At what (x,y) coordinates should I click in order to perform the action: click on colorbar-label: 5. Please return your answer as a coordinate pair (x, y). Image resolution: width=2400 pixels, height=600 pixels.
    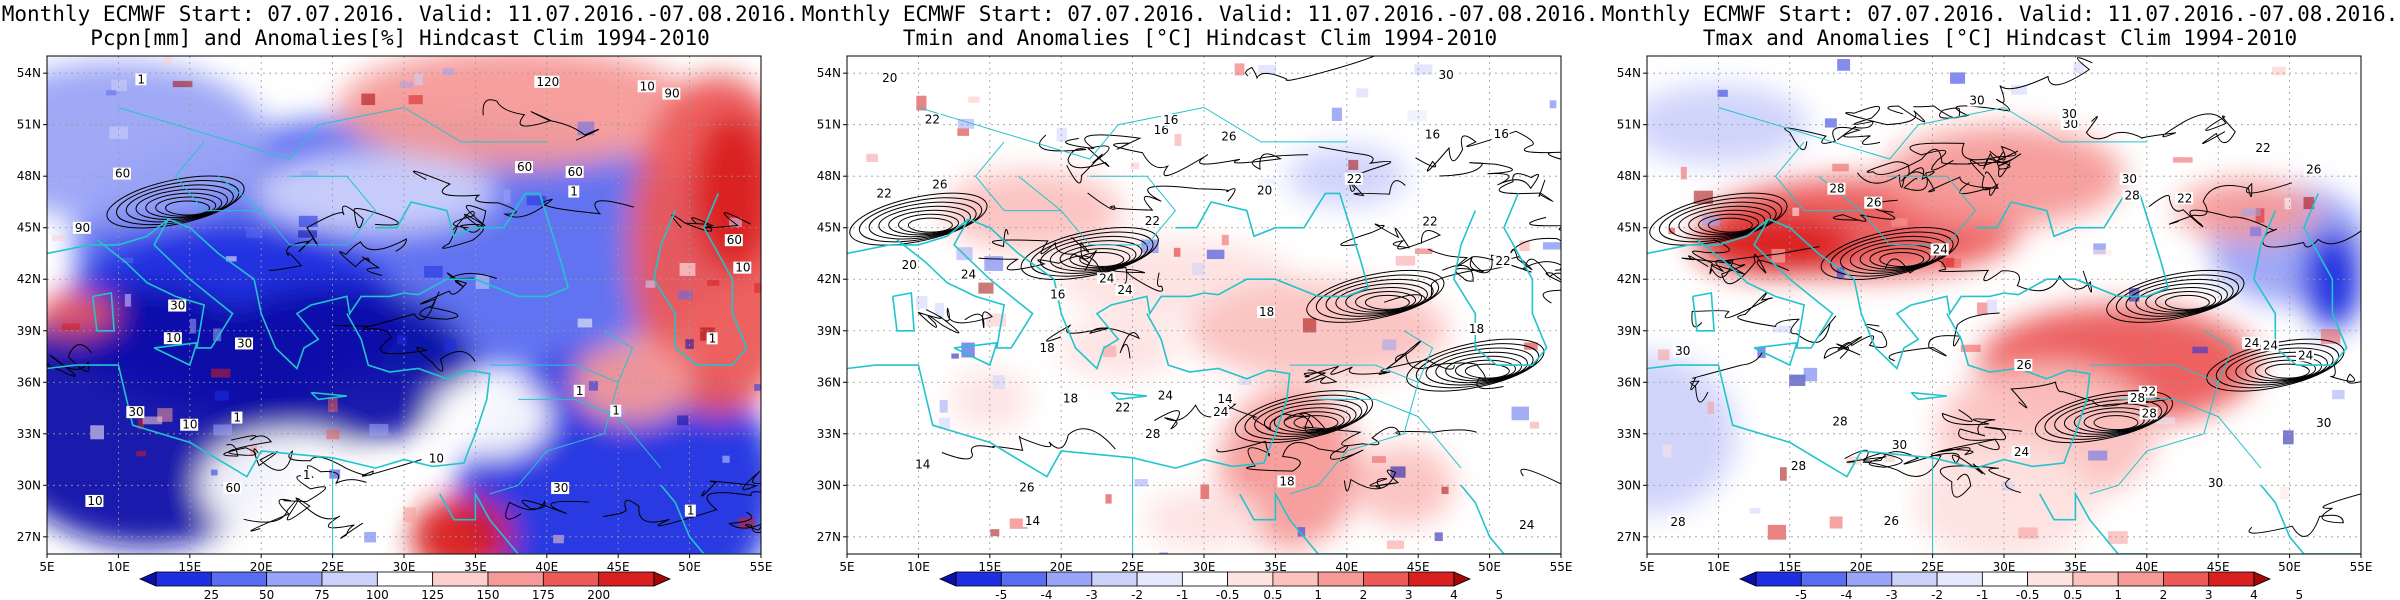
    Looking at the image, I should click on (1499, 594).